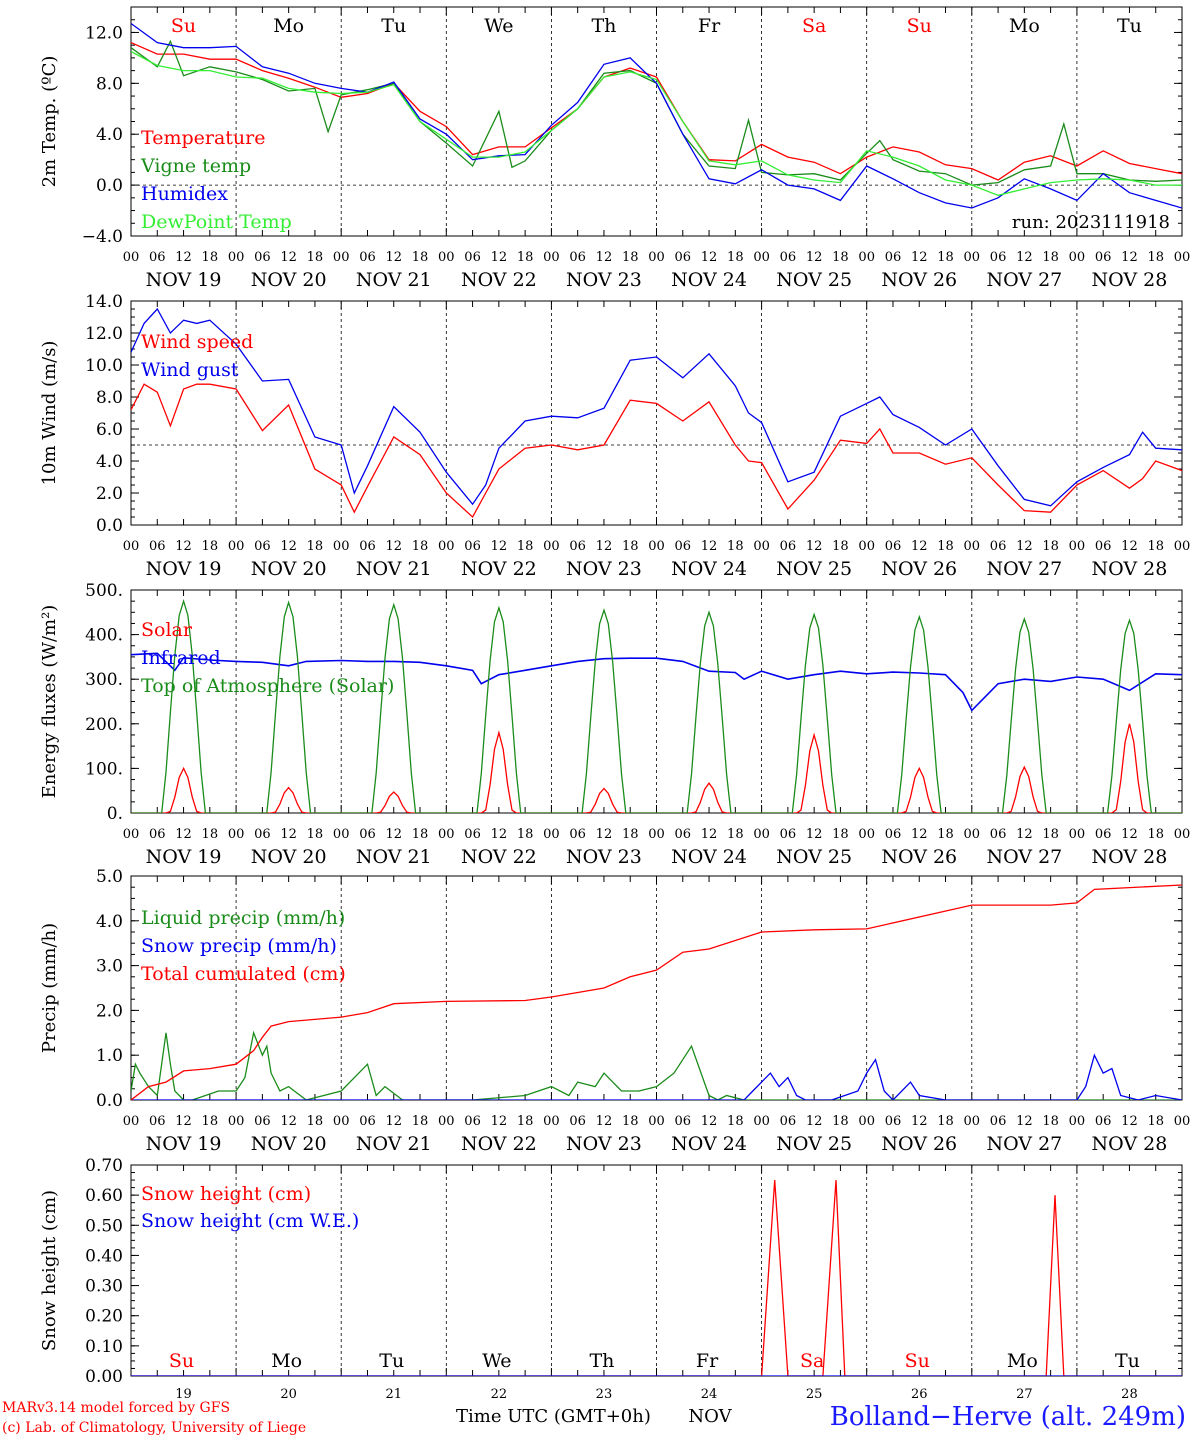 Image resolution: width=1194 pixels, height=1440 pixels. What do you see at coordinates (109, 186) in the screenshot?
I see `y-tick-label: 0.0` at bounding box center [109, 186].